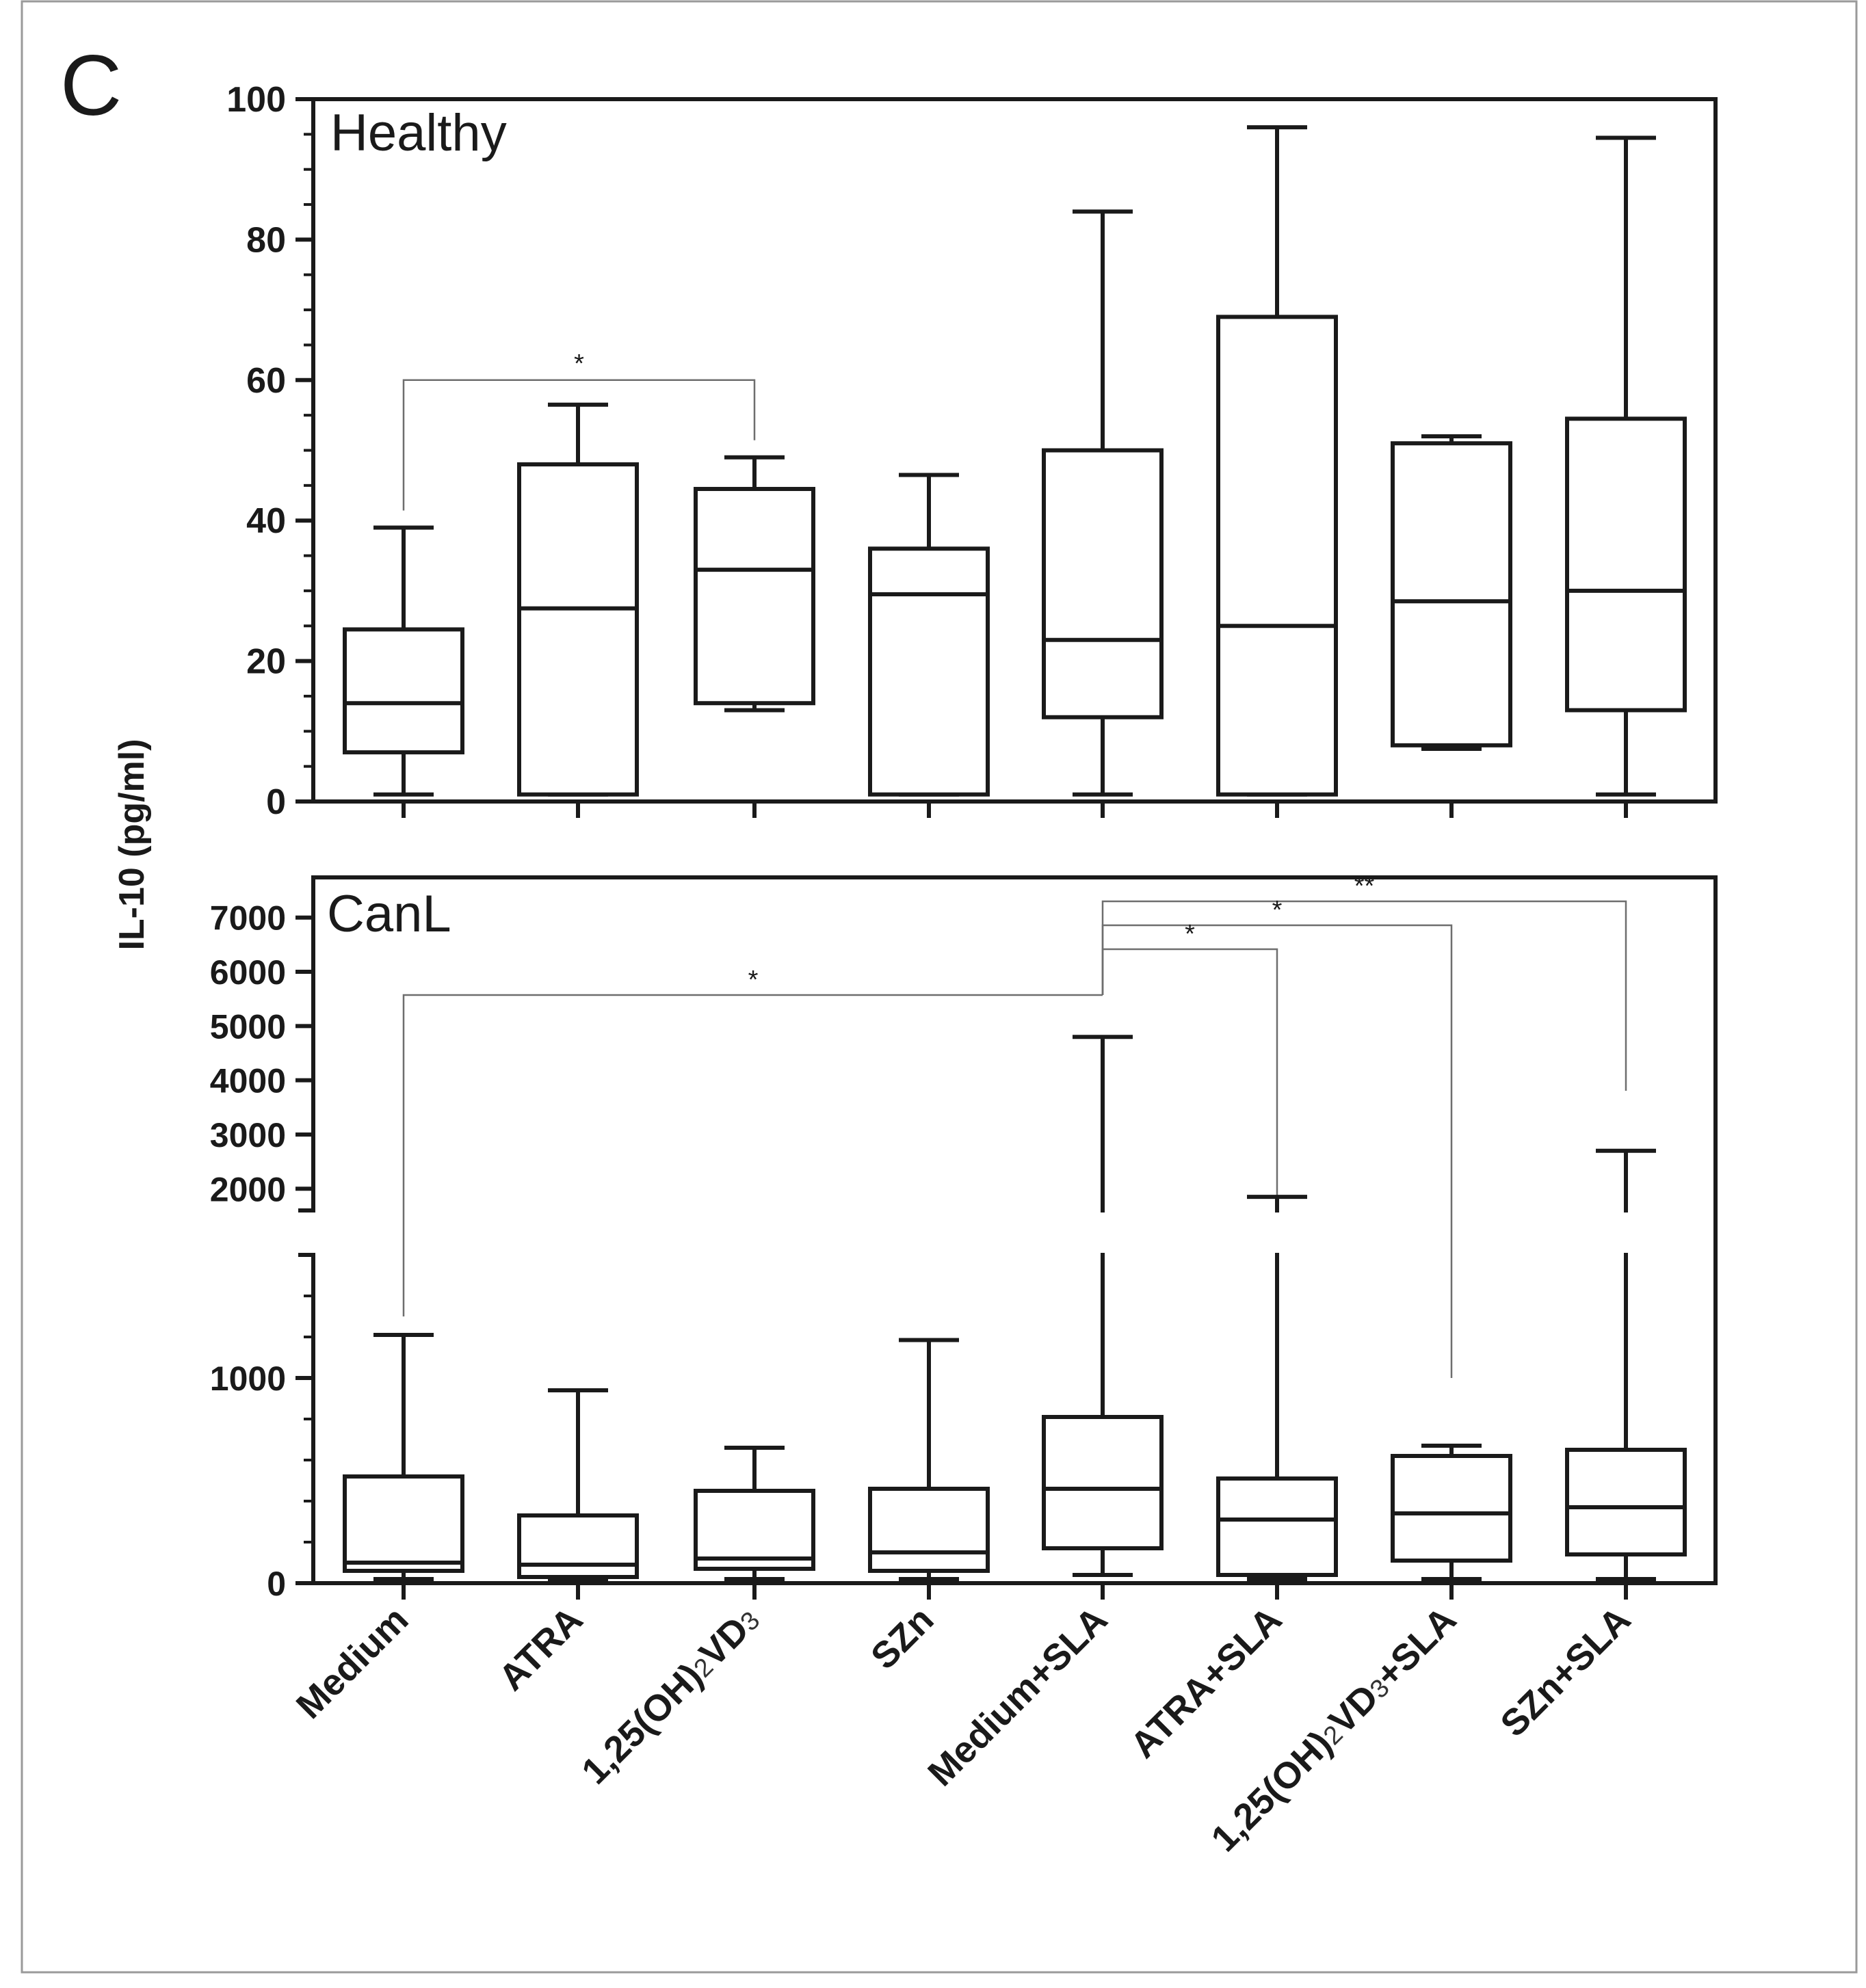 This screenshot has width=1866, height=1988. I want to click on canl-tick-label: 0, so click(276, 1584).